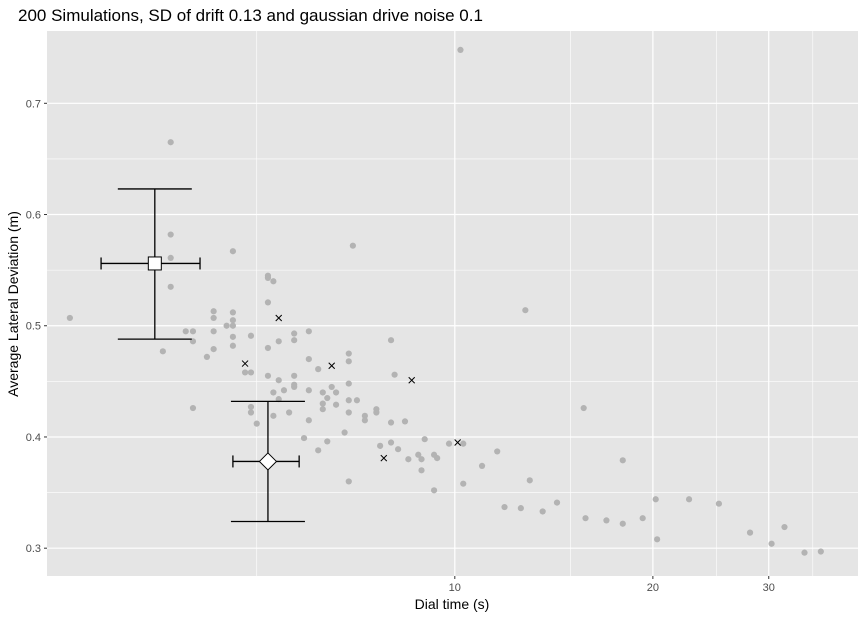 The width and height of the screenshot is (866, 619). Describe the element at coordinates (653, 588) in the screenshot. I see `x-tick-label: 20` at that location.